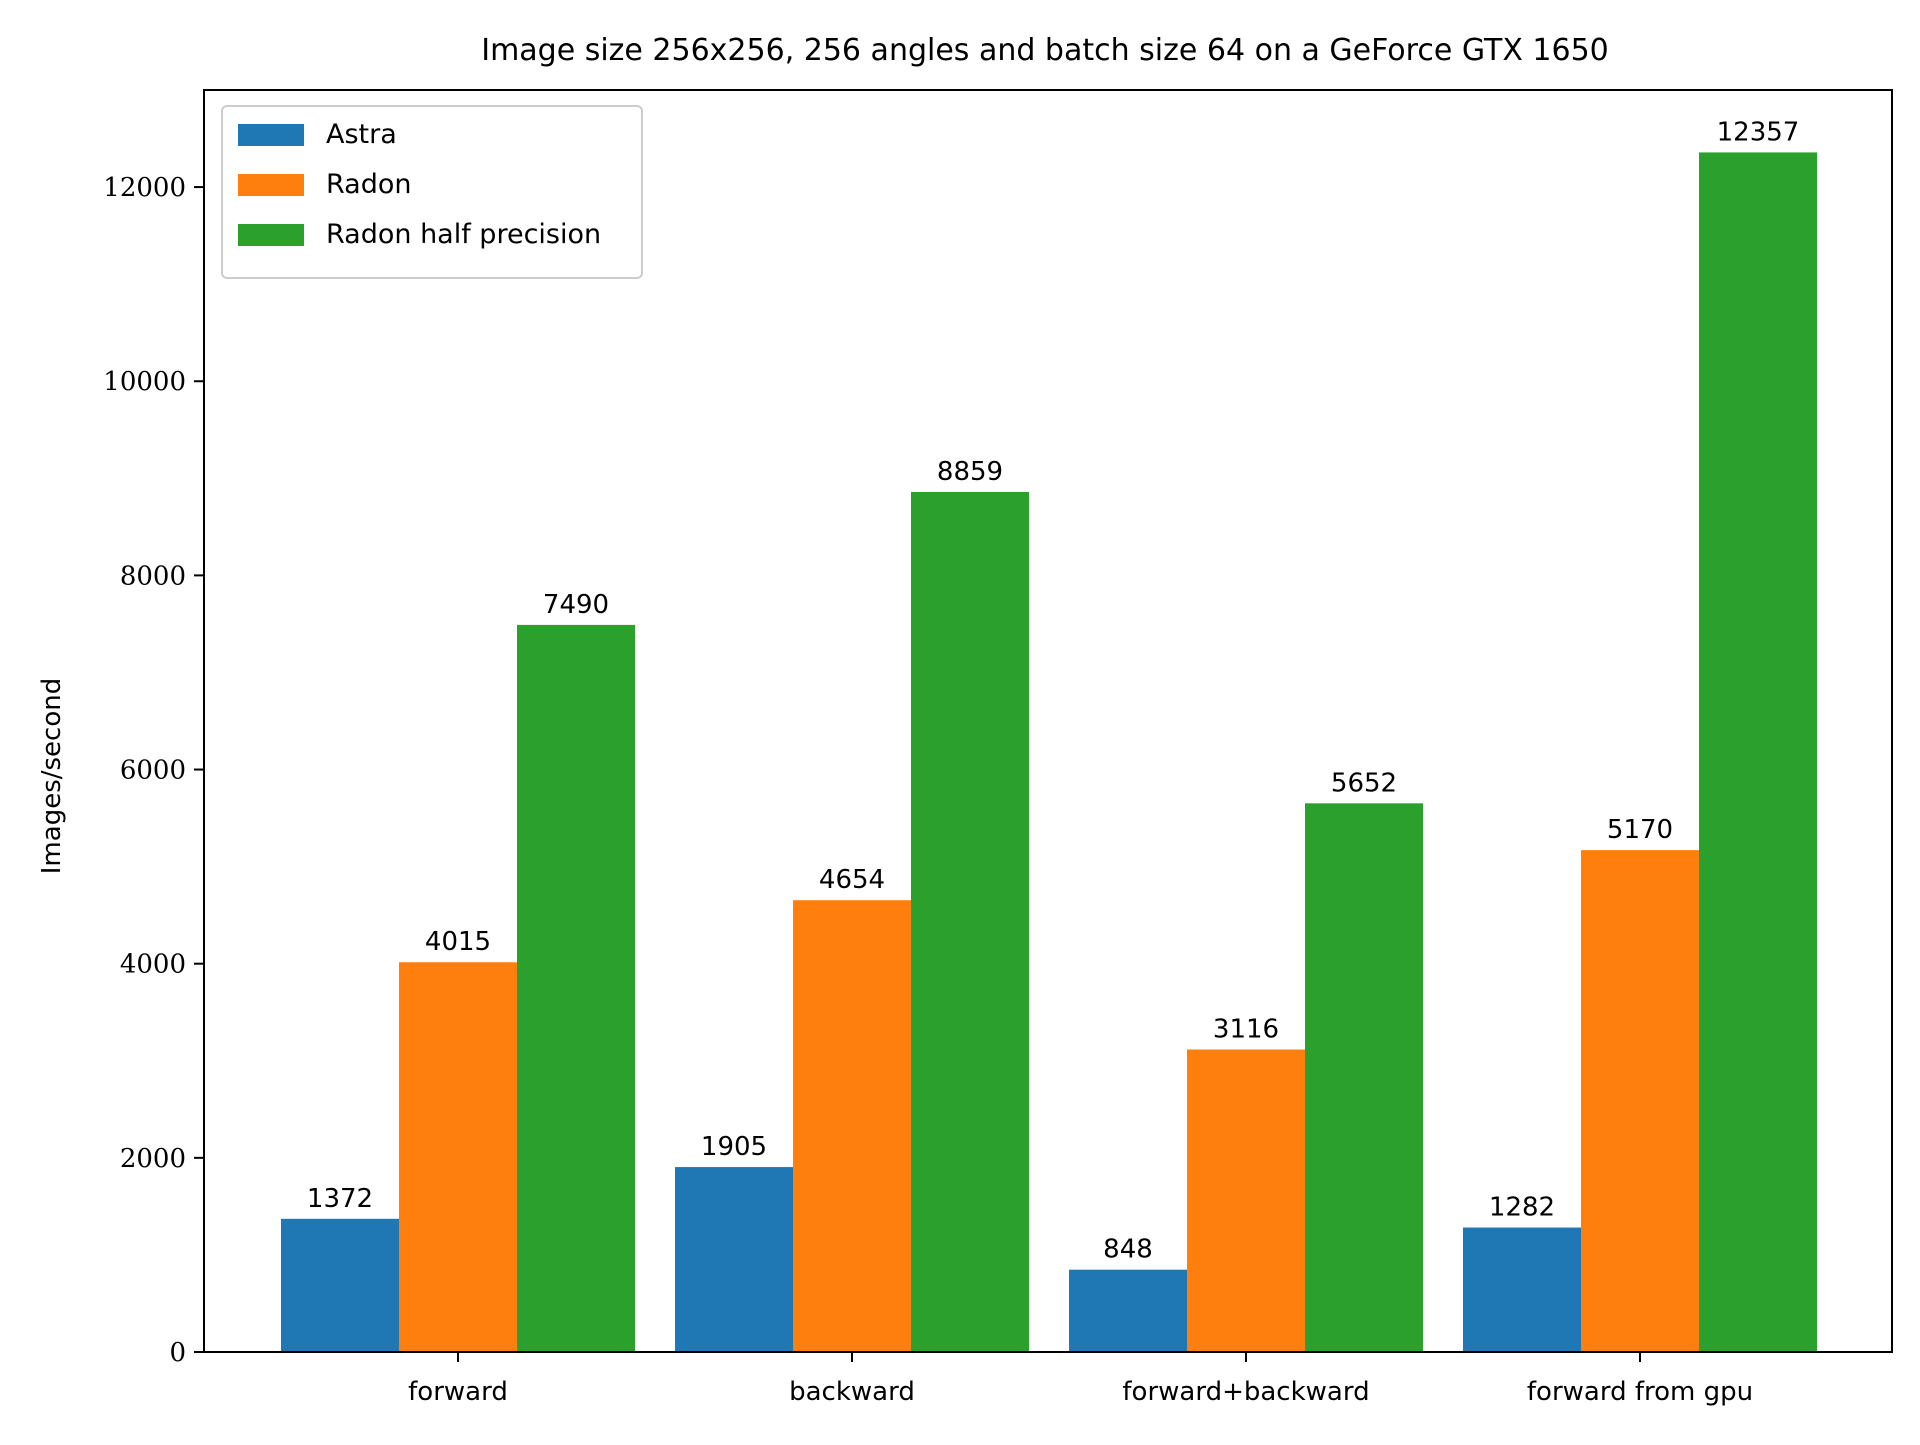 The image size is (1920, 1445). I want to click on x-tick-label: forward+backward, so click(1245, 1392).